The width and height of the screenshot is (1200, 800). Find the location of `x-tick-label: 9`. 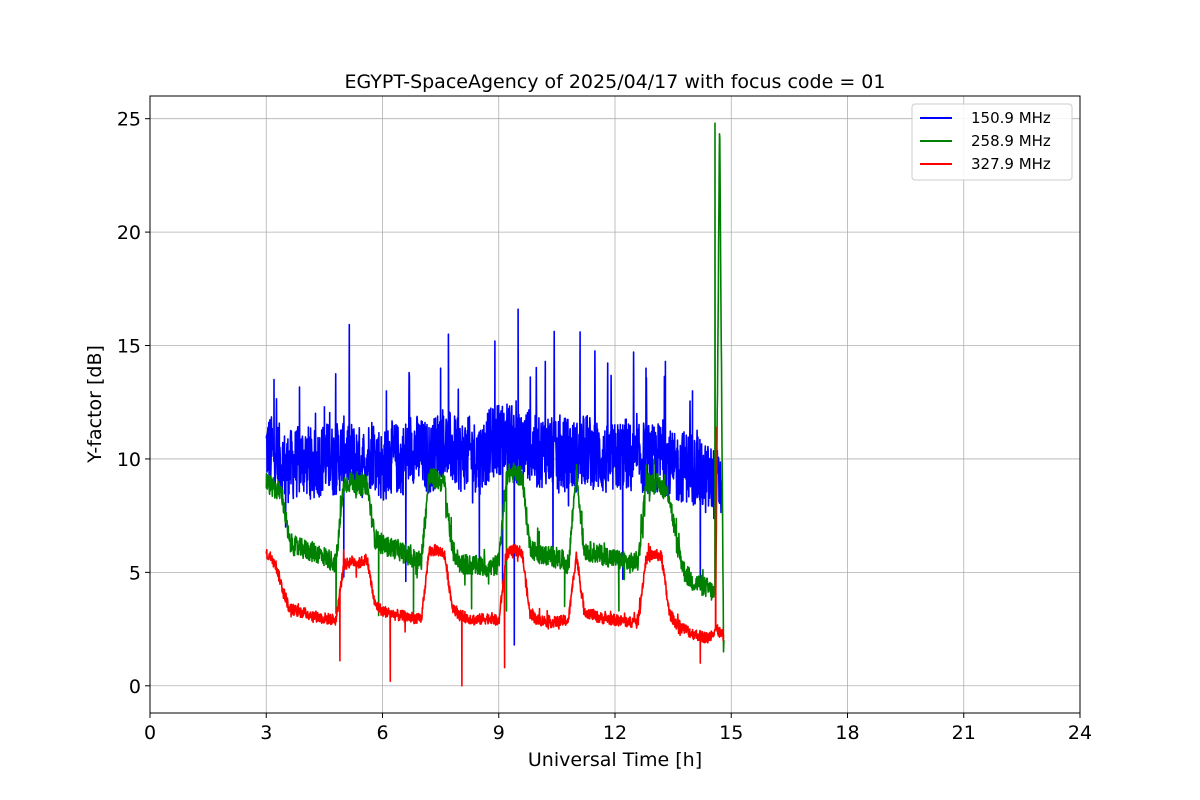

x-tick-label: 9 is located at coordinates (499, 733).